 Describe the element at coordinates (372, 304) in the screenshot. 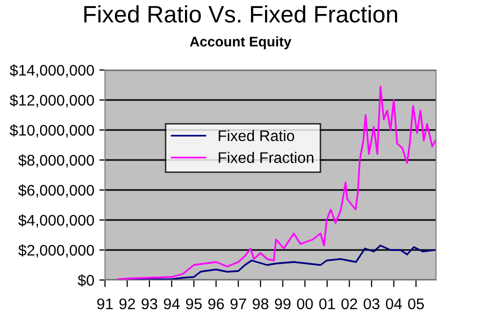

I see `x-tick-label: 03` at that location.